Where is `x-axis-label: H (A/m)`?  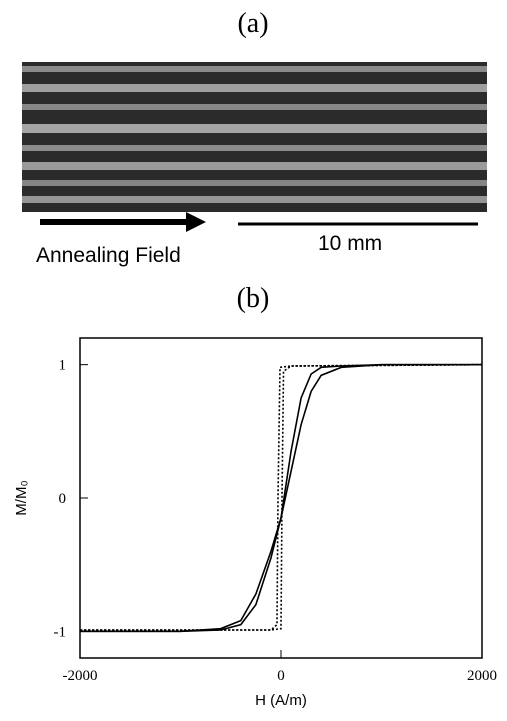
x-axis-label: H (A/m) is located at coordinates (281, 700).